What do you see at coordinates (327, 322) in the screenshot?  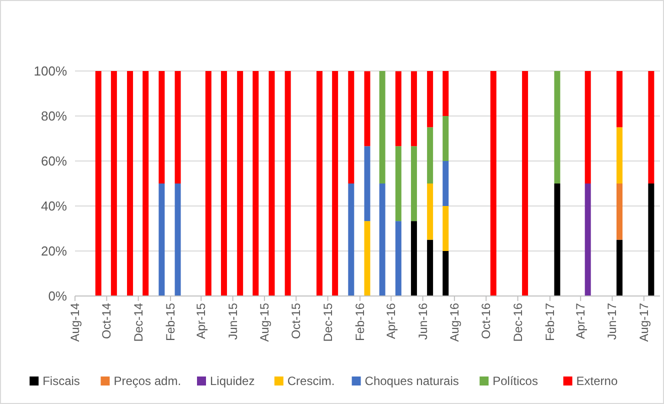 I see `x-tick-label: Dec-15` at bounding box center [327, 322].